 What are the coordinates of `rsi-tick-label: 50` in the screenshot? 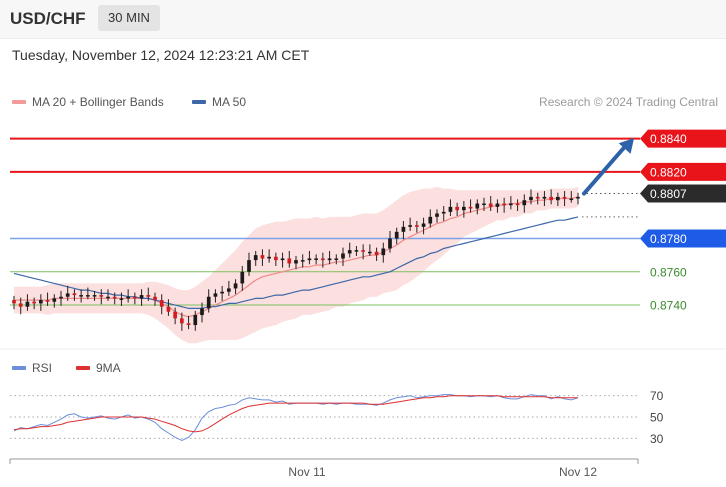 It's located at (657, 418).